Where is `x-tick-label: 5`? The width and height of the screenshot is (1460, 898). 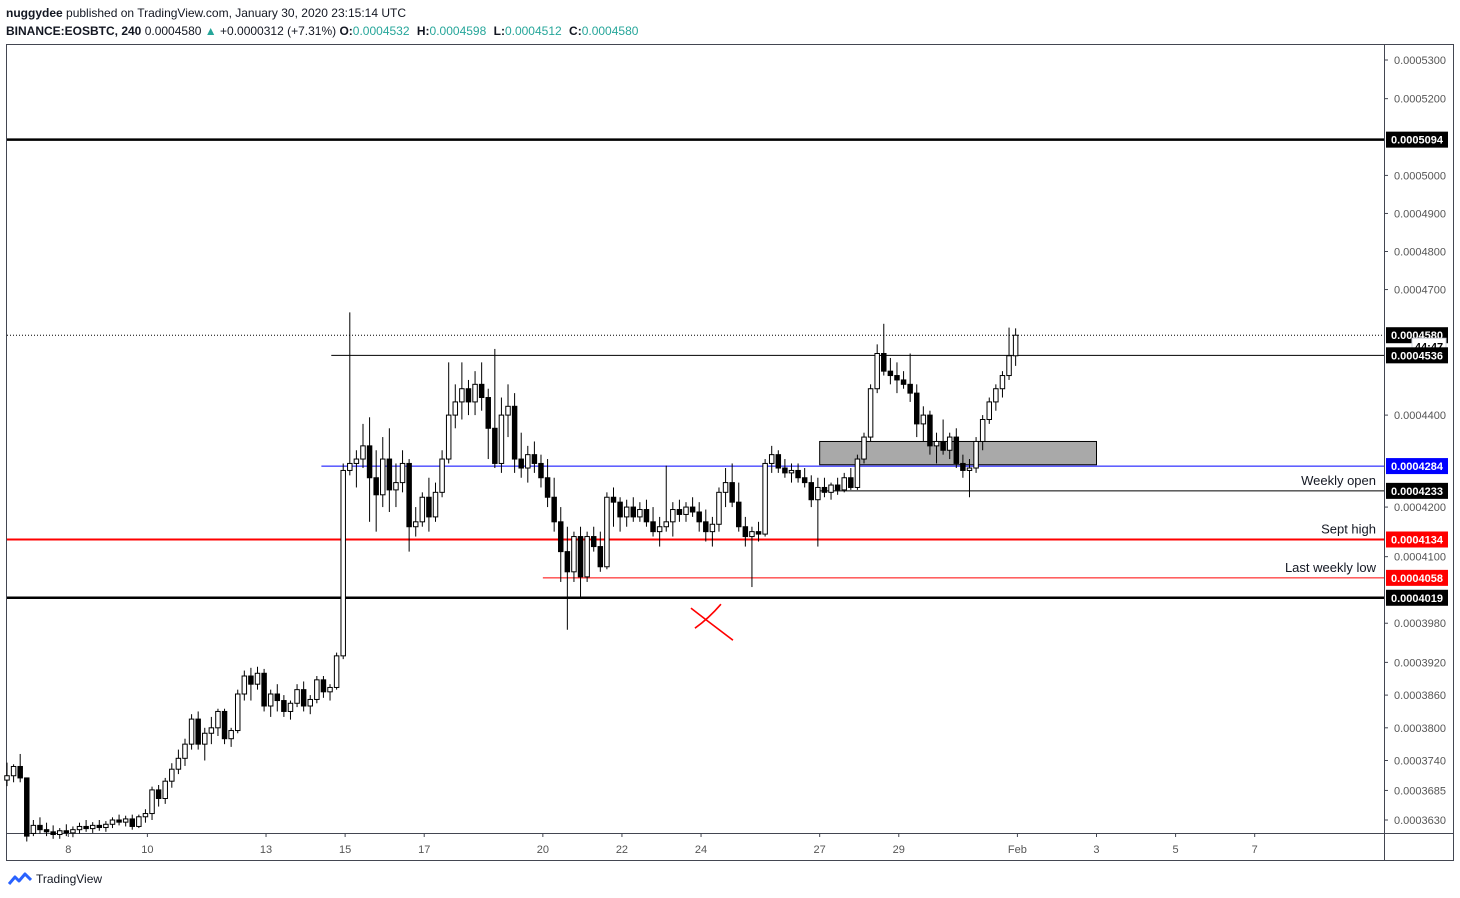 x-tick-label: 5 is located at coordinates (1176, 850).